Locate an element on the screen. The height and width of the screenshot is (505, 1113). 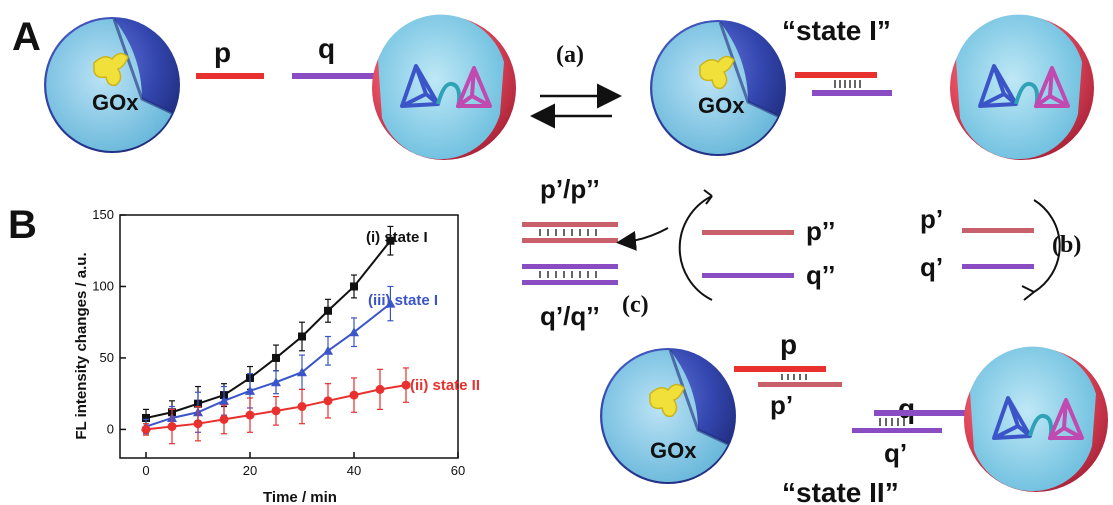
gox-sphere-right is located at coordinates (718, 88).